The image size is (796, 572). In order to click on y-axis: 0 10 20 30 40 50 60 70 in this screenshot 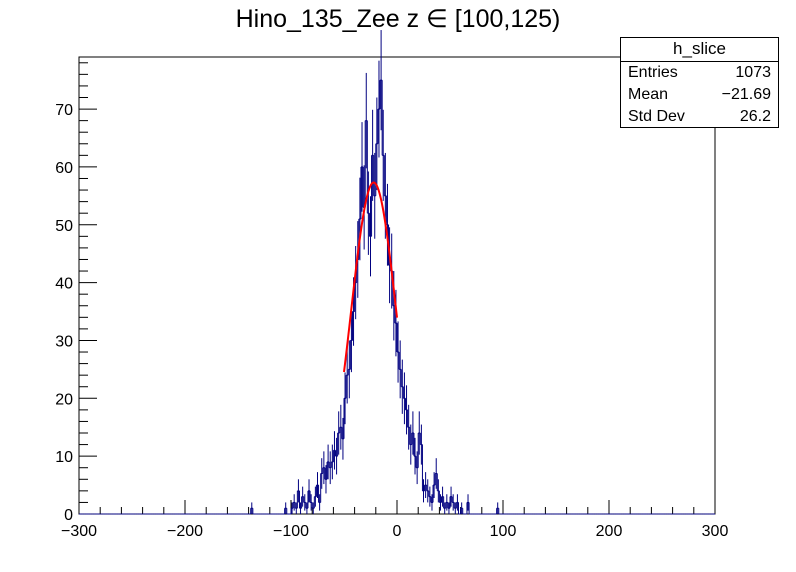, I will do `click(76, 293)`.